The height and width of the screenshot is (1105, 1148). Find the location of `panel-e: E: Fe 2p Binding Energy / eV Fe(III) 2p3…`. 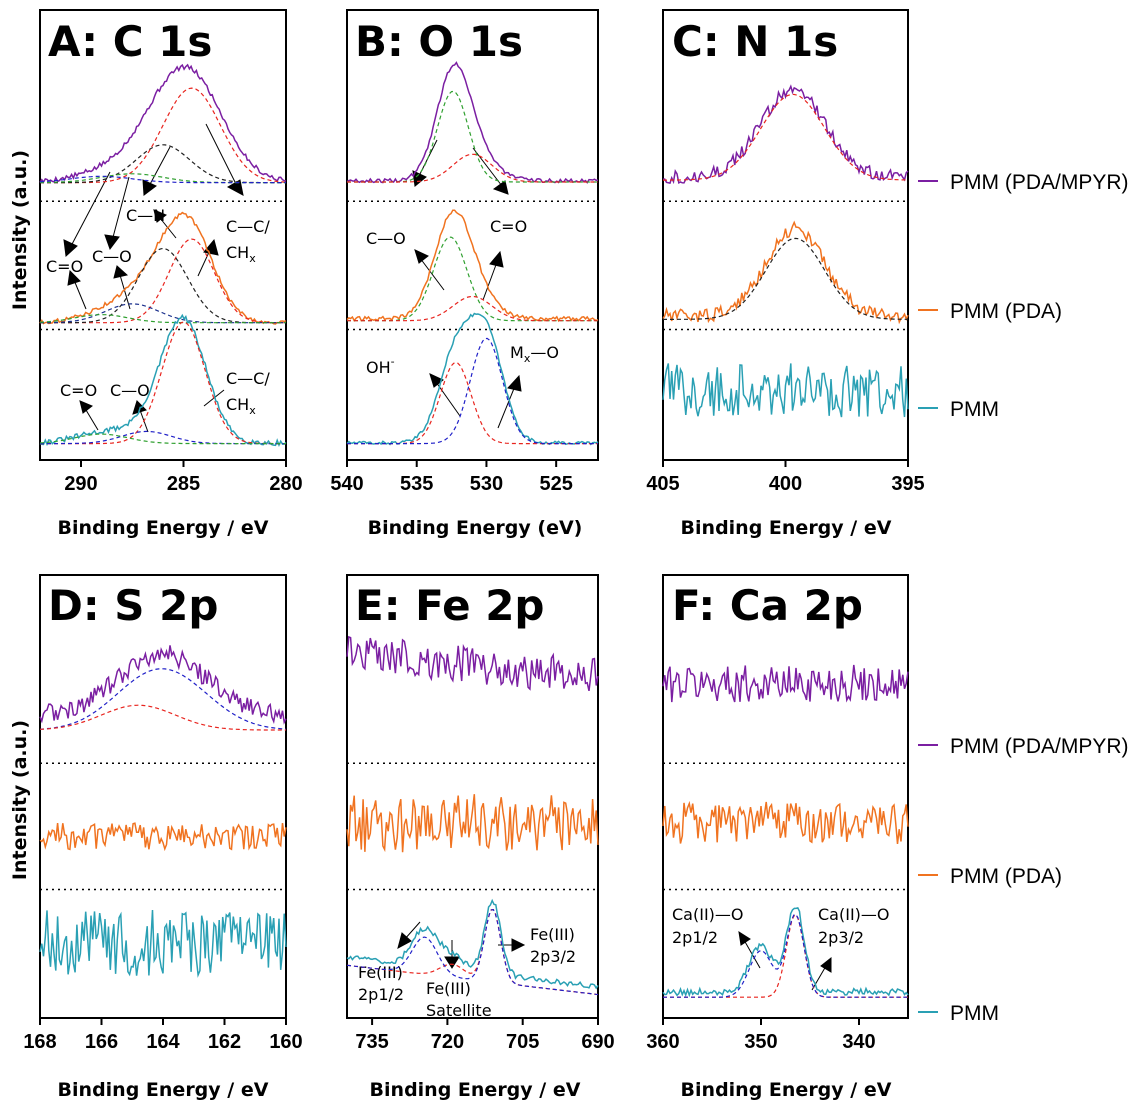

panel-e: E: Fe 2p Binding Energy / eV Fe(III) 2p3… is located at coordinates (468, 841).